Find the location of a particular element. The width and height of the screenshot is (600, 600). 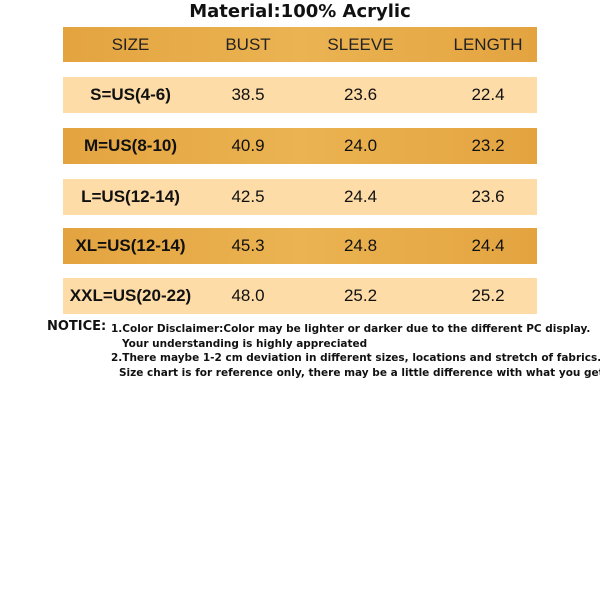

table-row: L=US(12-14) 42.5 24.4 23.6 is located at coordinates (300, 197).